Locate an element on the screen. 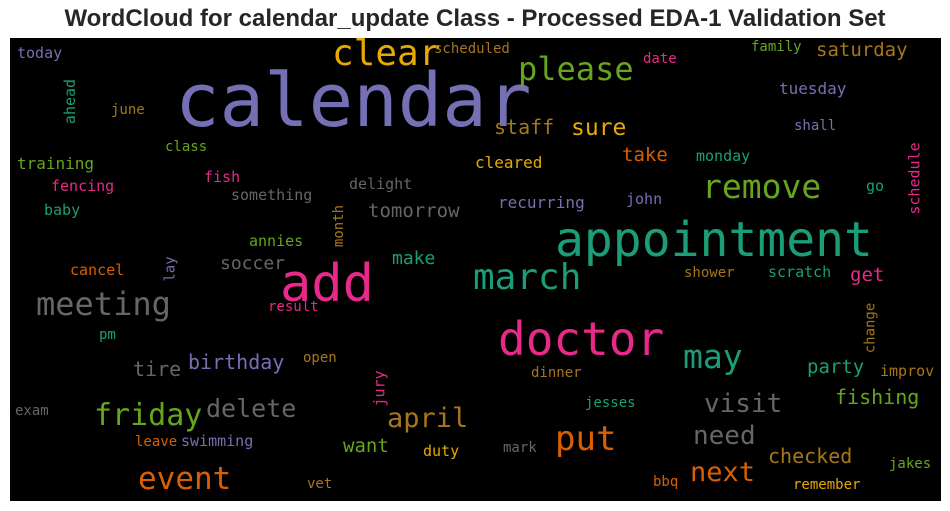 The height and width of the screenshot is (511, 950). word-next: next is located at coordinates (723, 472).